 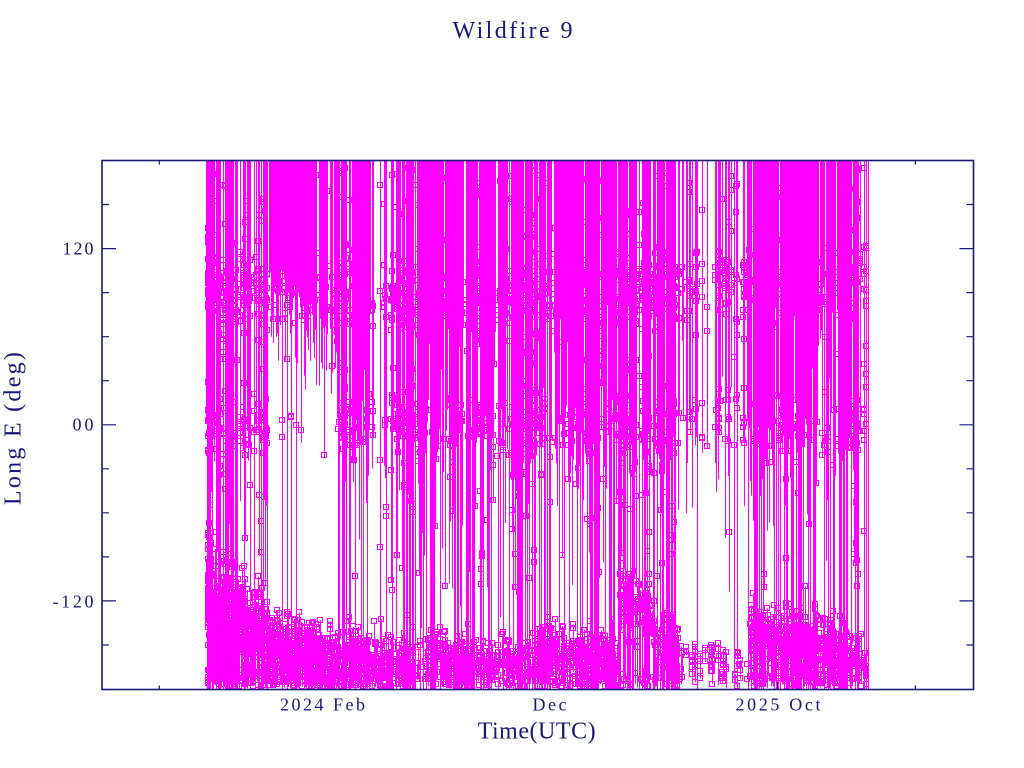 What do you see at coordinates (537, 732) in the screenshot?
I see `svg-text: Time(UTC)` at bounding box center [537, 732].